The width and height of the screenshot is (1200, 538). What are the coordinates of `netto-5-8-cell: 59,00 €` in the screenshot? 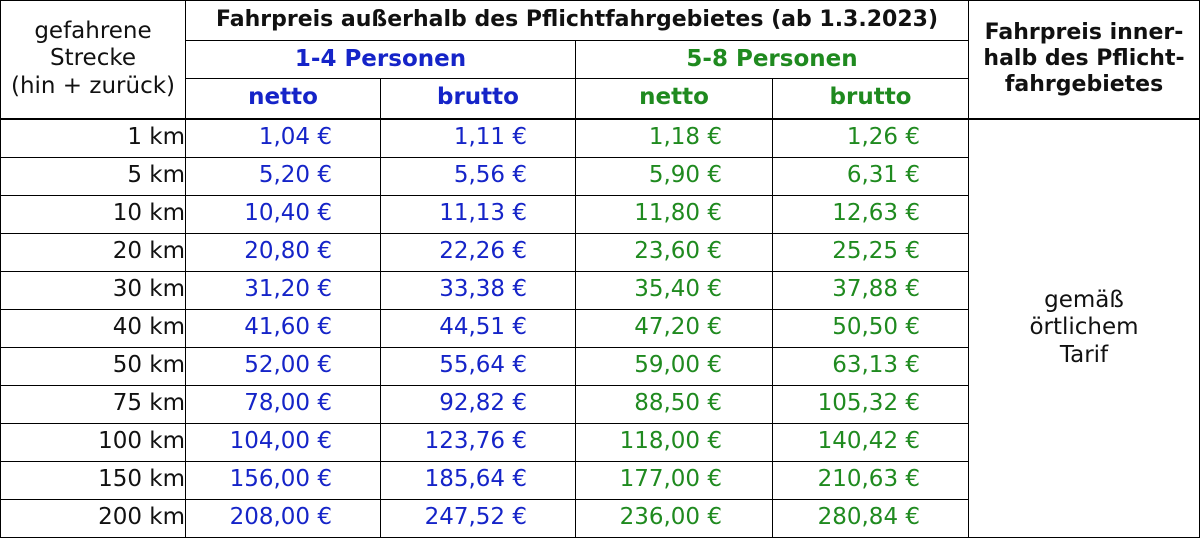 It's located at (674, 366).